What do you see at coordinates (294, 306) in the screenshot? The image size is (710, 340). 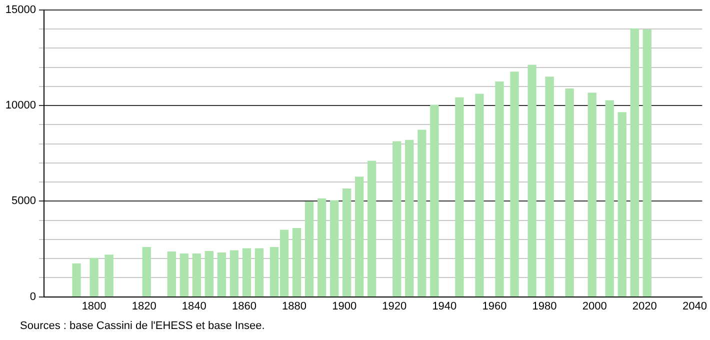 I see `x-tick-label: 1880` at bounding box center [294, 306].